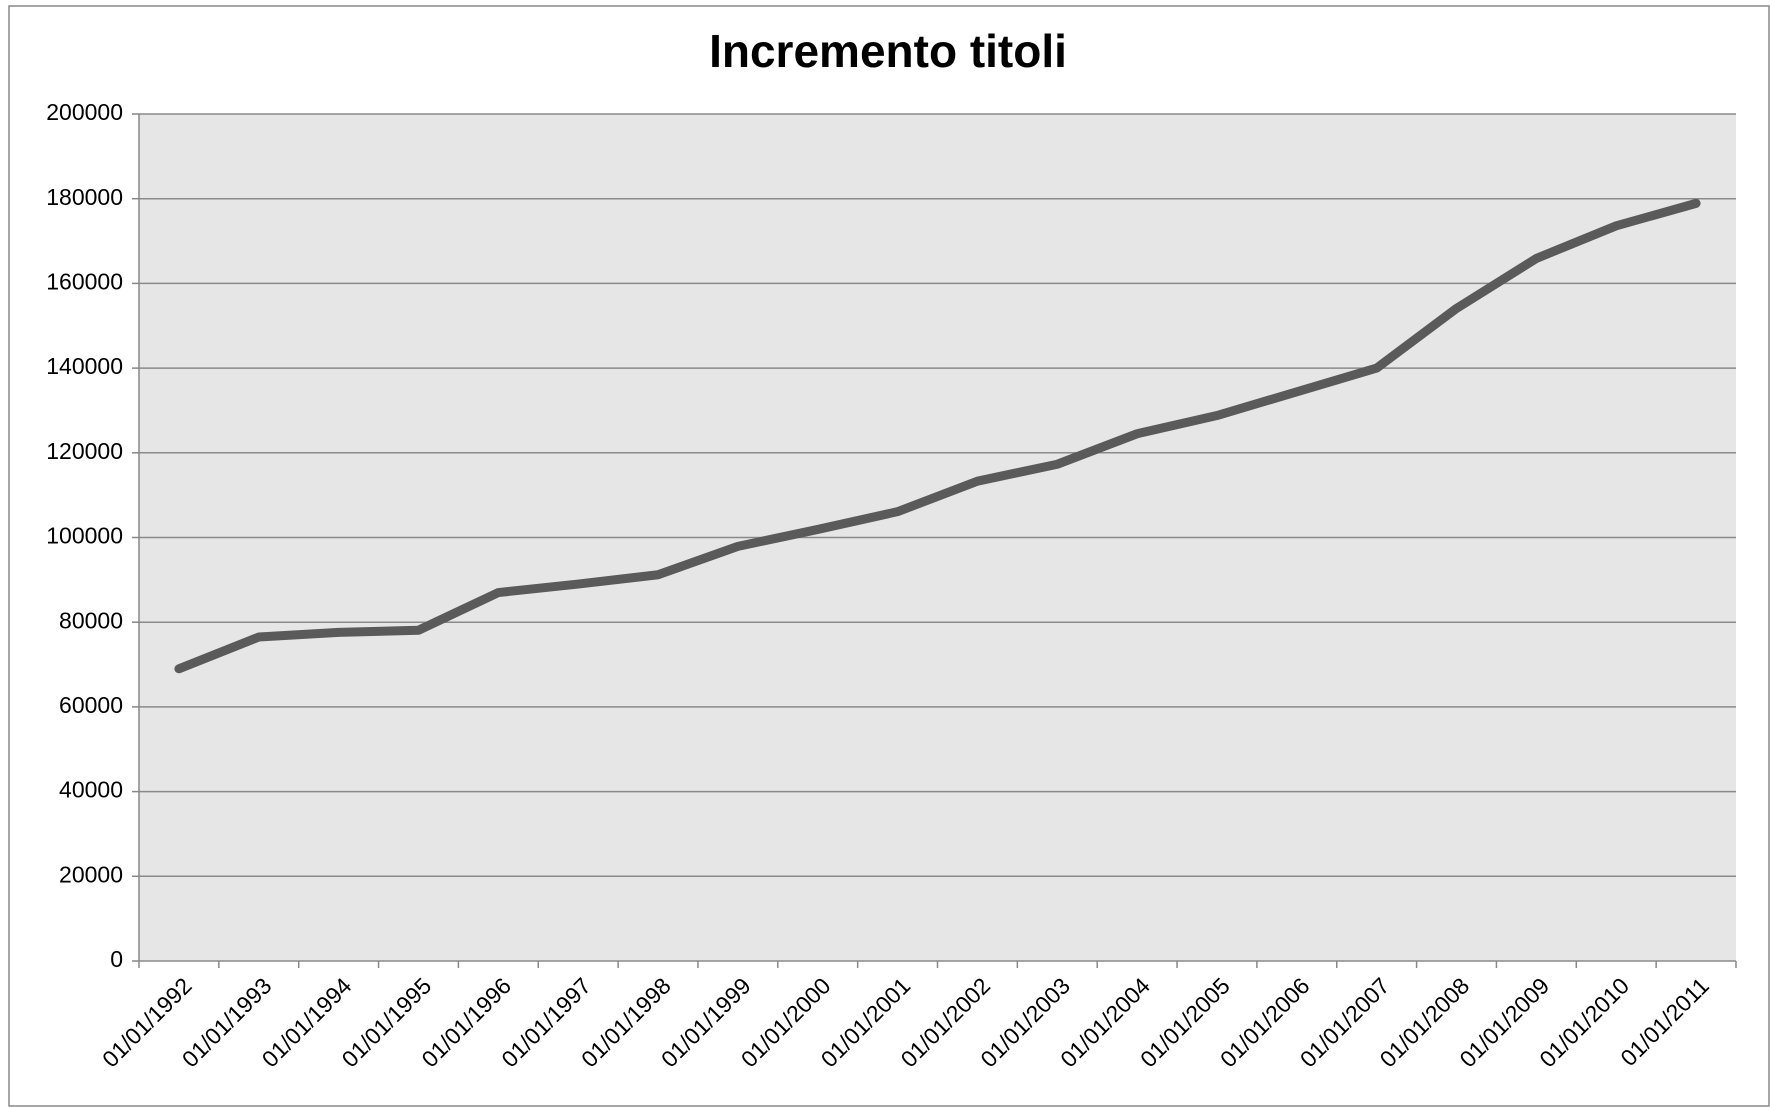 This screenshot has height=1107, width=1770. I want to click on y-tick-label: 180000, so click(84, 197).